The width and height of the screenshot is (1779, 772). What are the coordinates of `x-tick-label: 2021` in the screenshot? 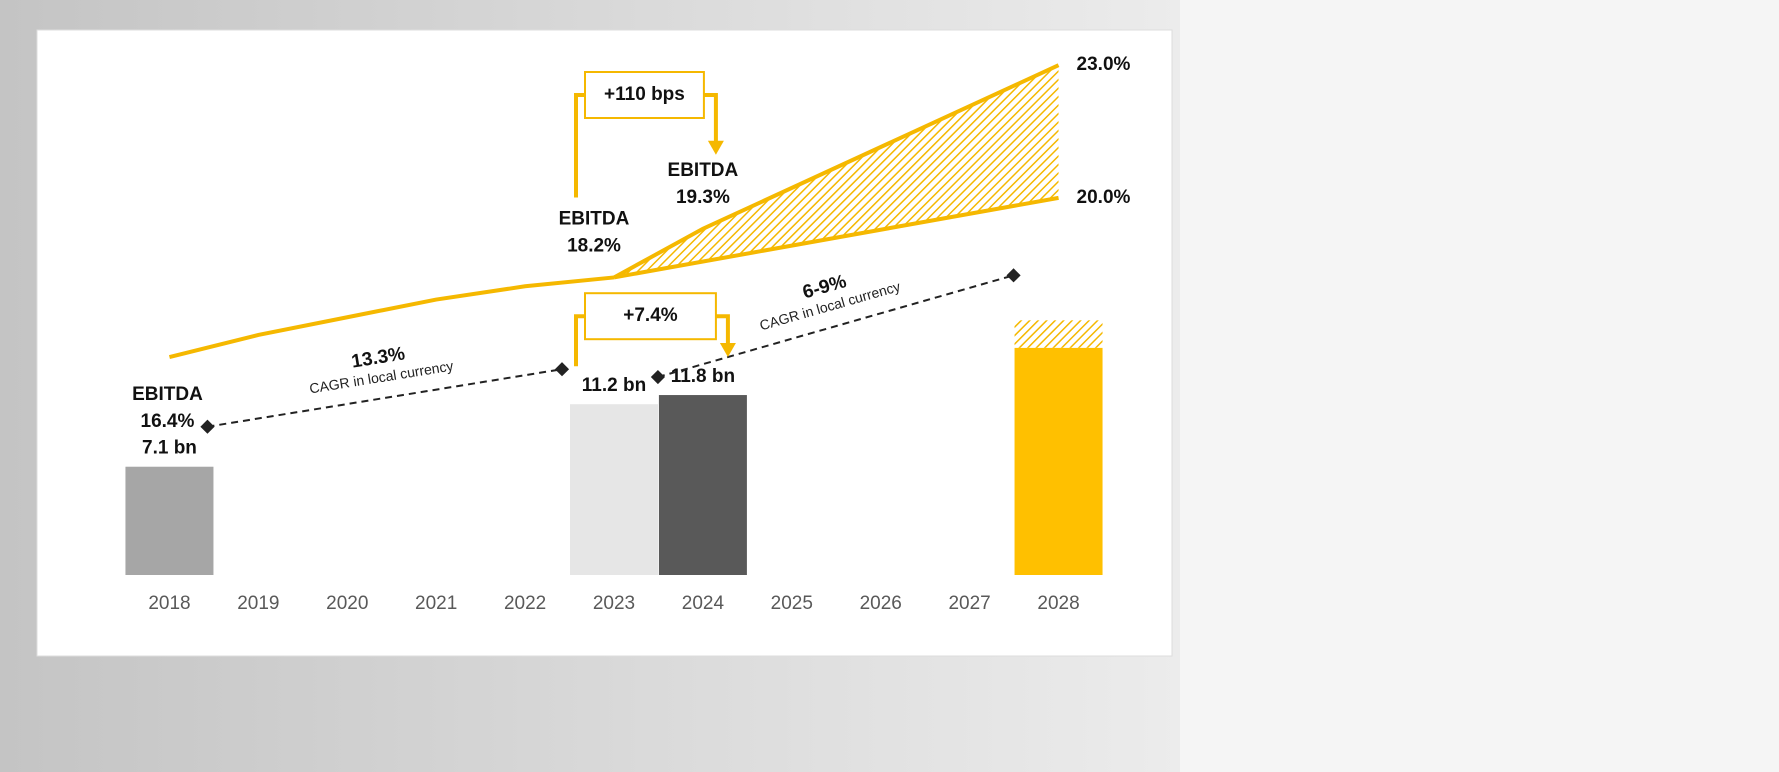 It's located at (436, 603).